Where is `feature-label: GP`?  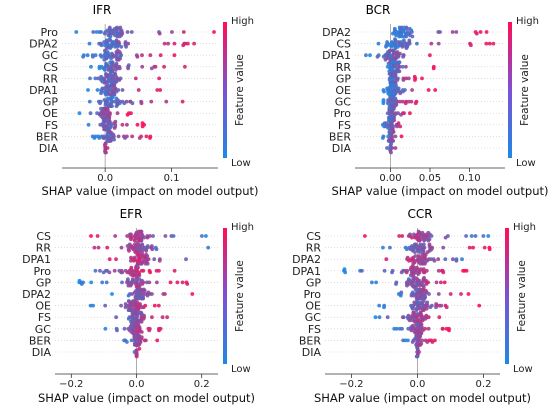 feature-label: GP is located at coordinates (344, 78).